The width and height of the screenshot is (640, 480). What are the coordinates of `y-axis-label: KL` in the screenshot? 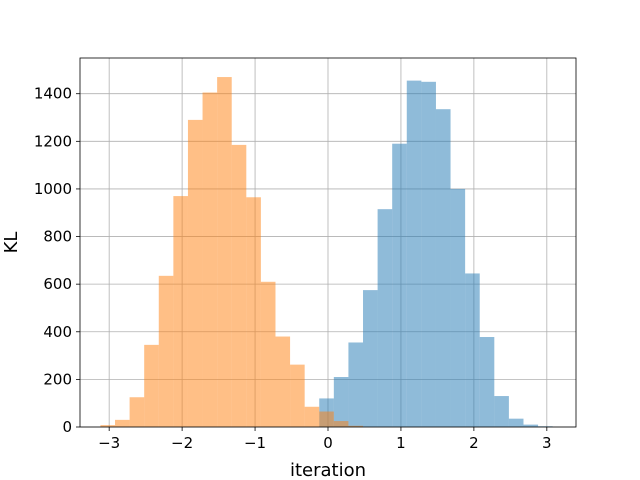 It's located at (11, 243).